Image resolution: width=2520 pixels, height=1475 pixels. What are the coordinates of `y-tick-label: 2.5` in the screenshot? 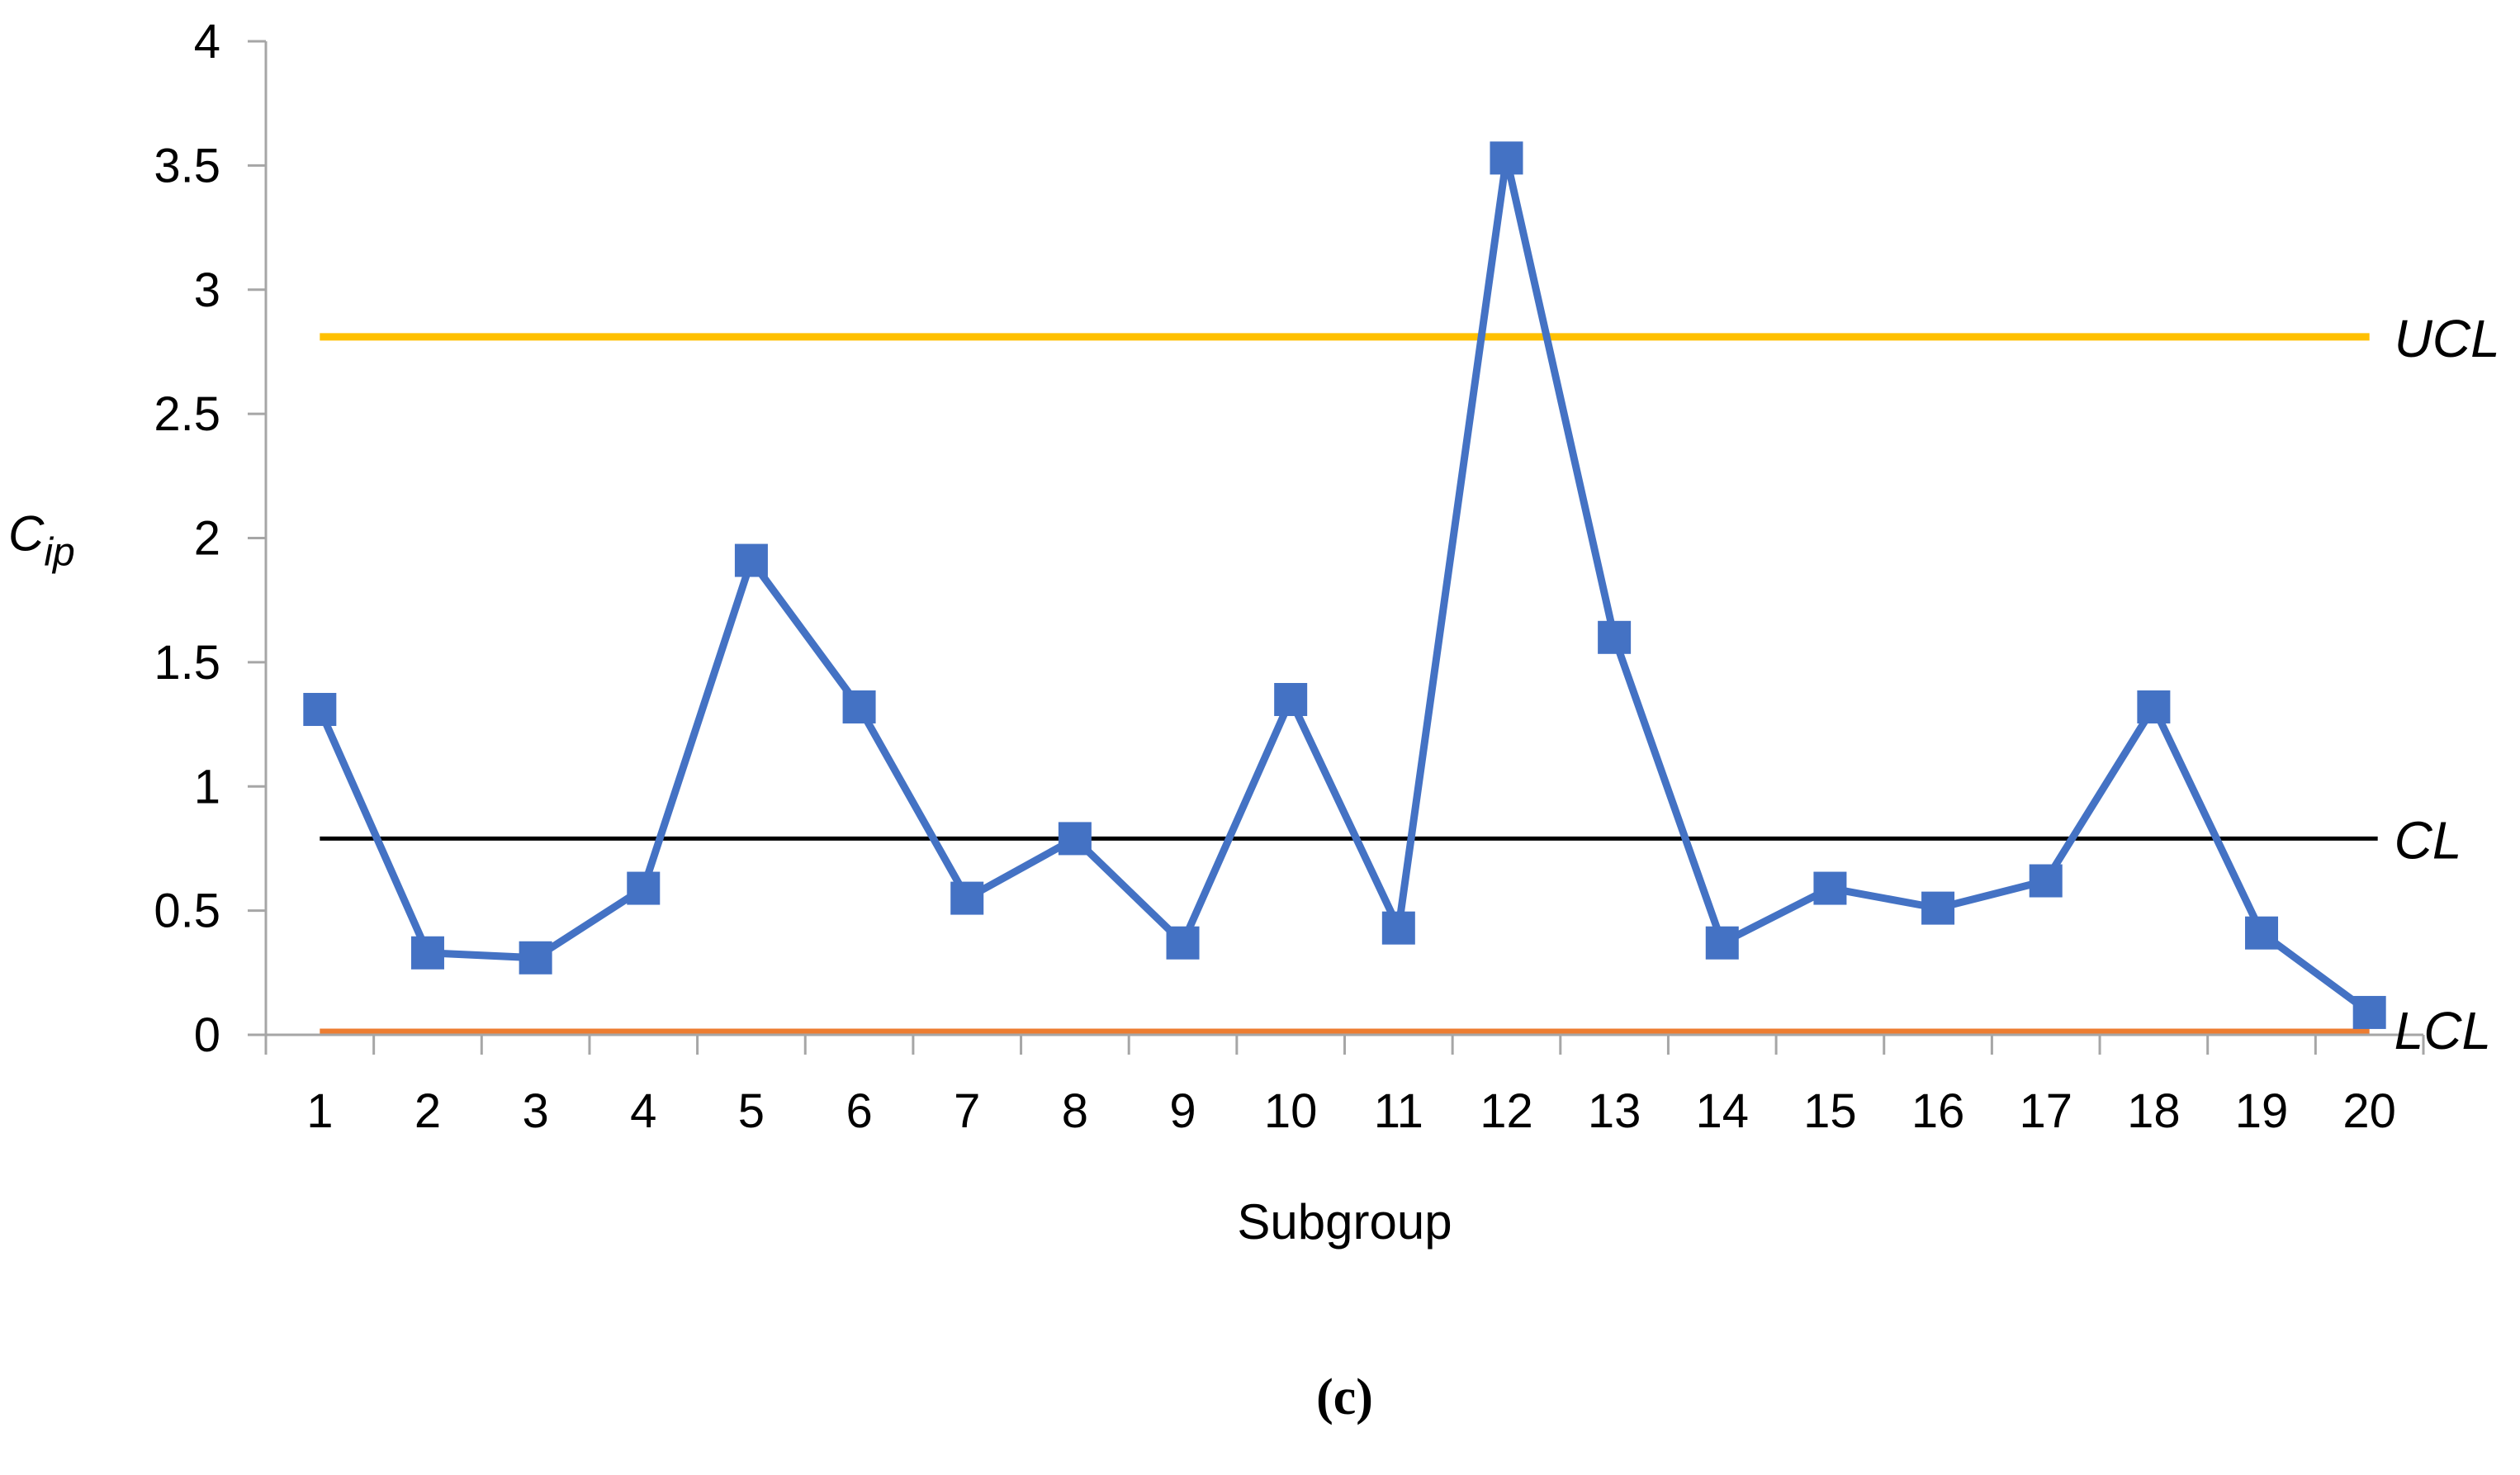 It's located at (187, 414).